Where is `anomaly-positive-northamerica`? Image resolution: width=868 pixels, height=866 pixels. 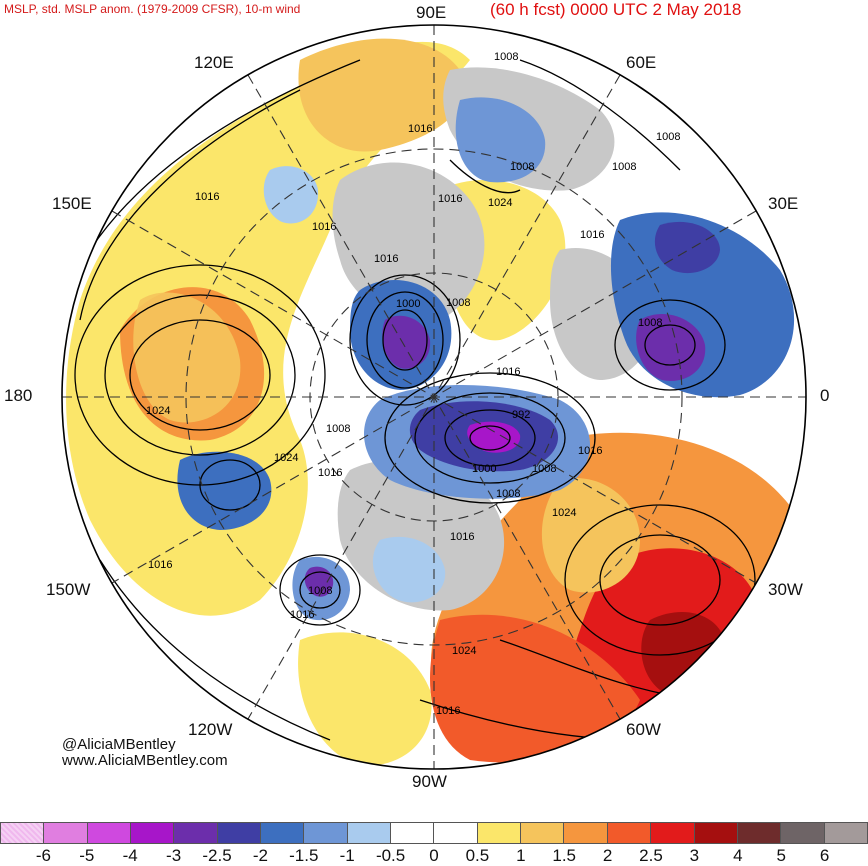 anomaly-positive-northamerica is located at coordinates (365, 699).